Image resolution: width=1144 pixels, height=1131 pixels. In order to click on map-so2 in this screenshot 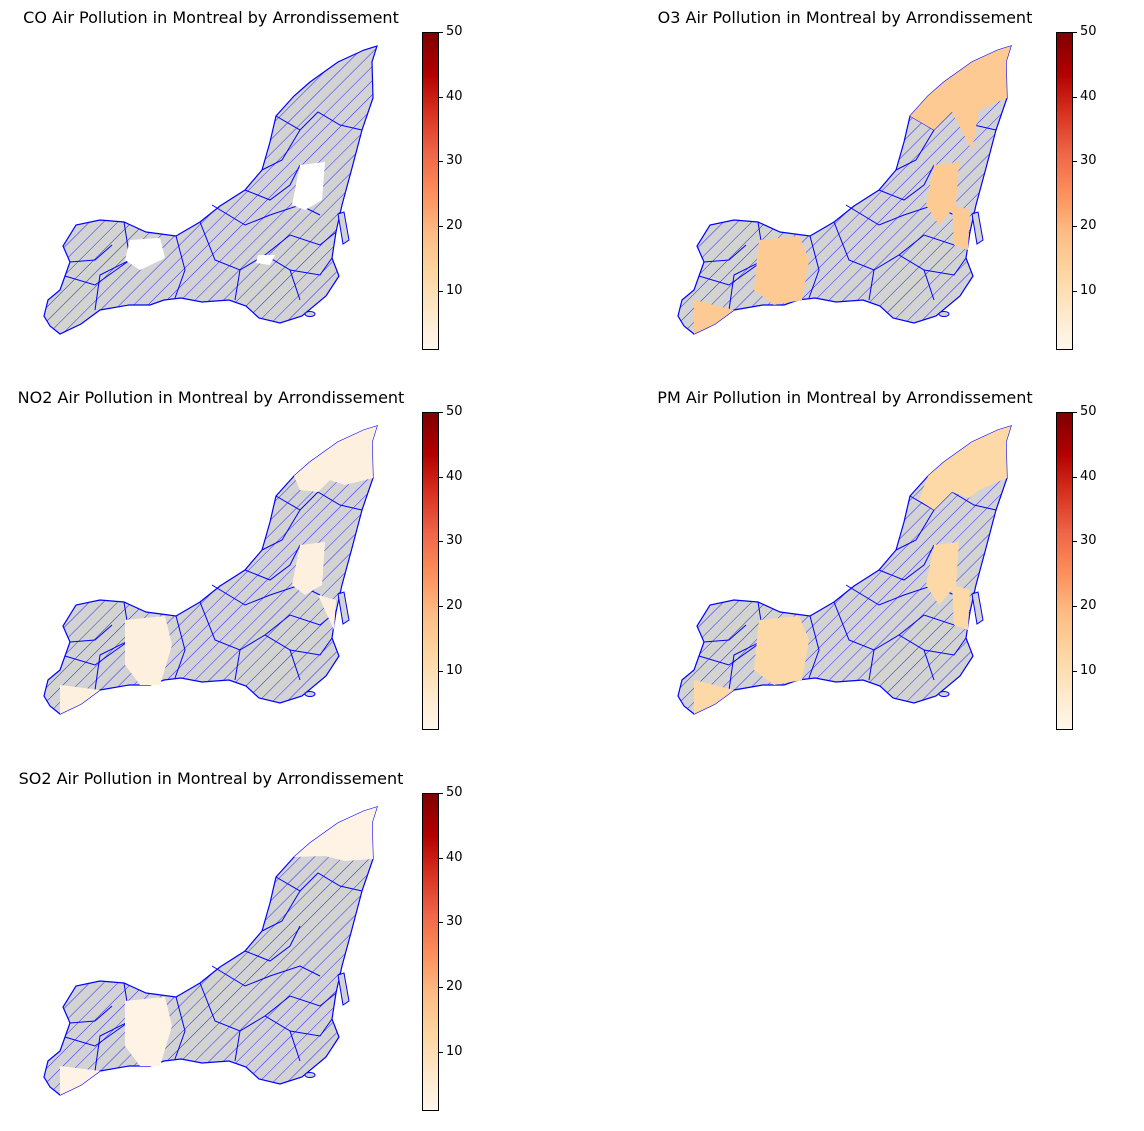, I will do `click(210, 951)`.